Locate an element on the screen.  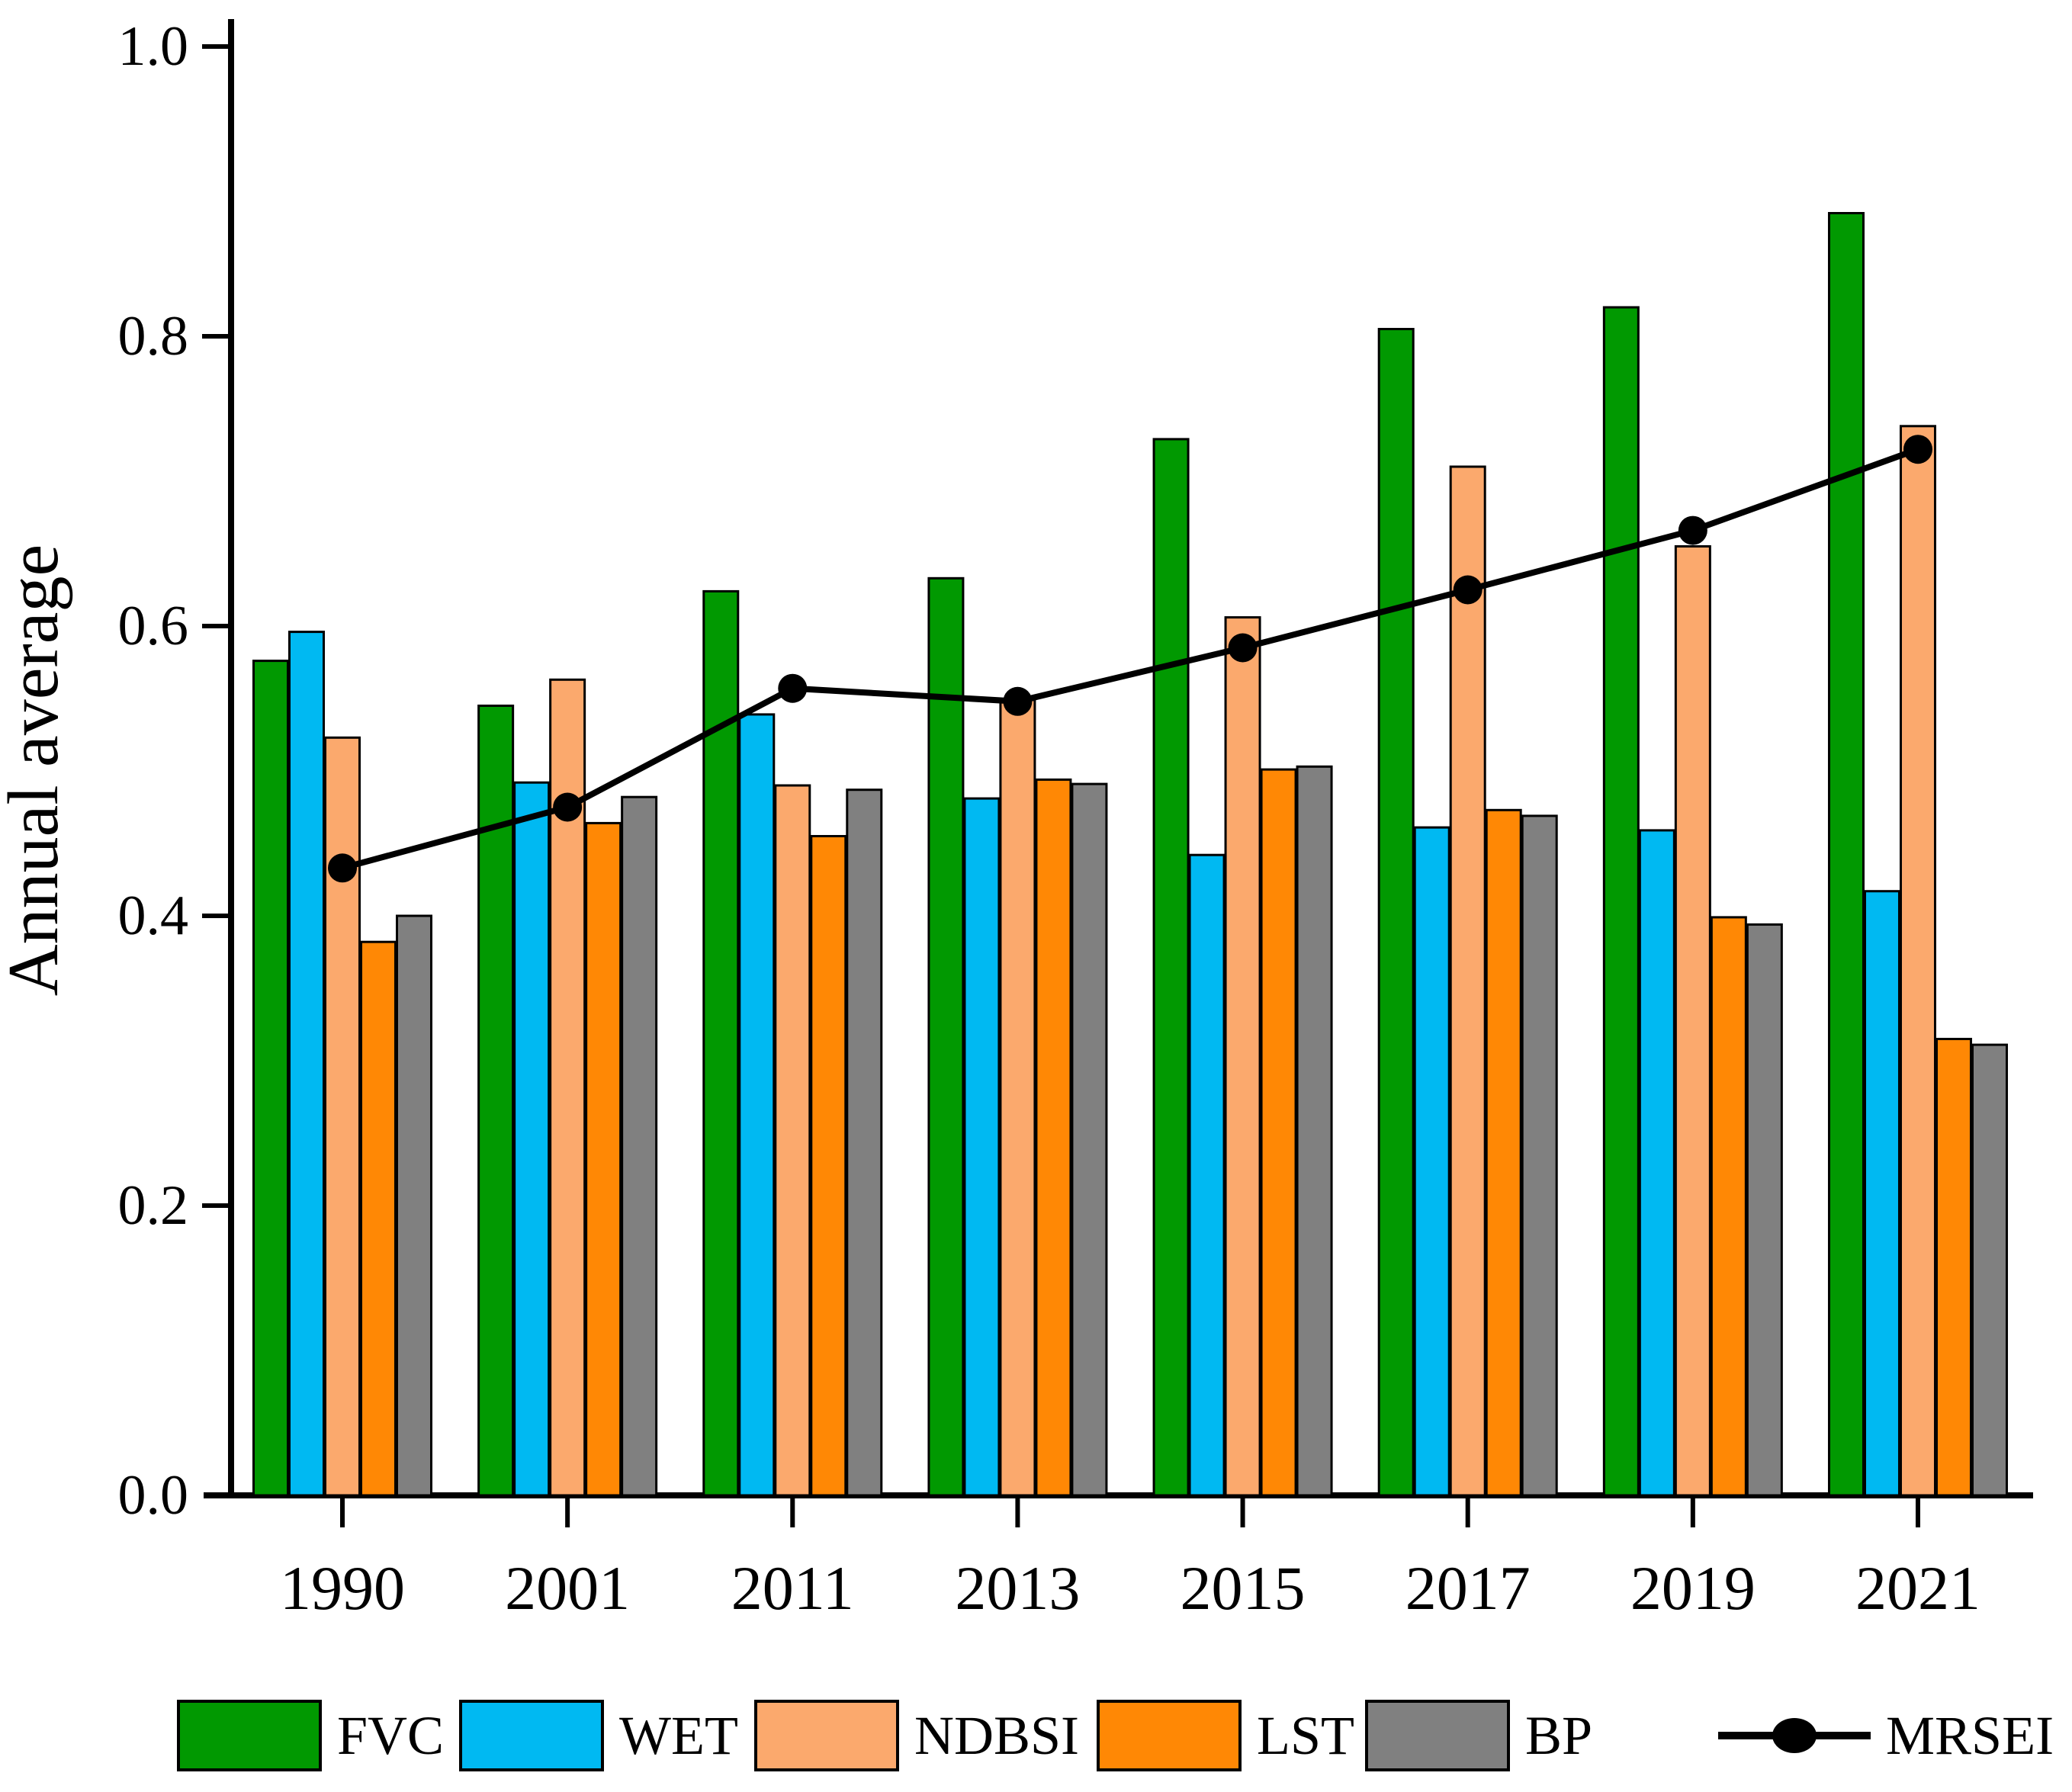
x-tick-label: 2015 is located at coordinates (1243, 1588).